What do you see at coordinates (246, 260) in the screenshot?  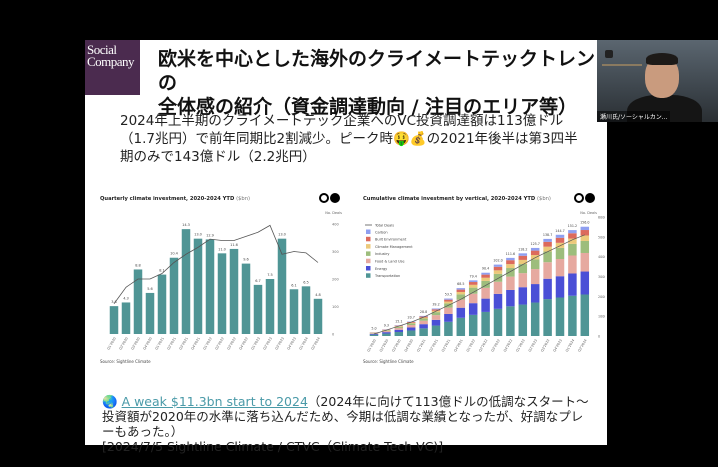 I see `bar-value-label: 9.6` at bounding box center [246, 260].